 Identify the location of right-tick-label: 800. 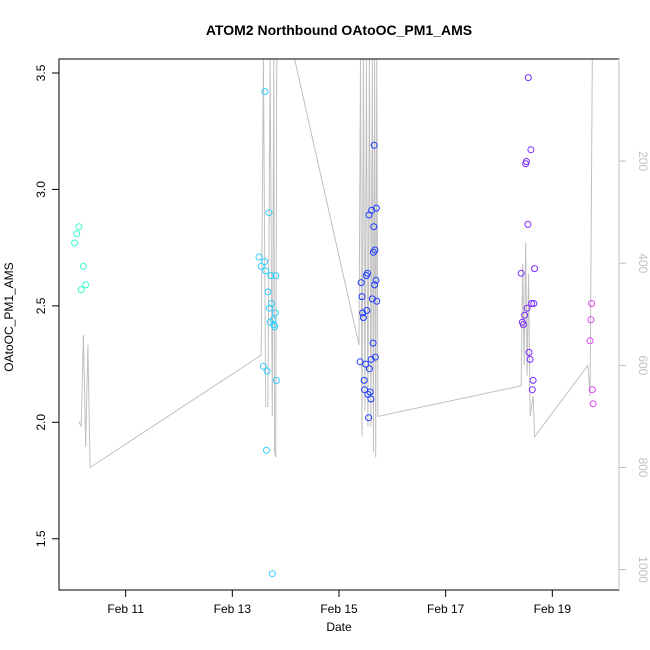
(643, 467).